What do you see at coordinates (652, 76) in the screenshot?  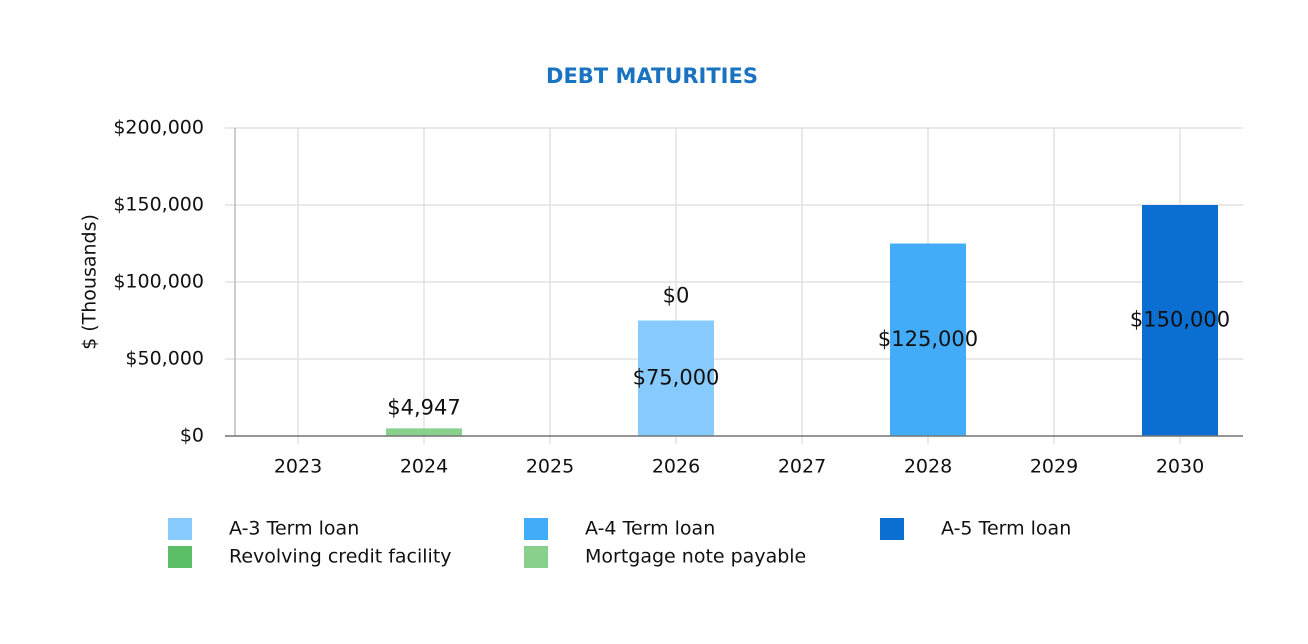 I see `chart-title: DEBT MATURITIES` at bounding box center [652, 76].